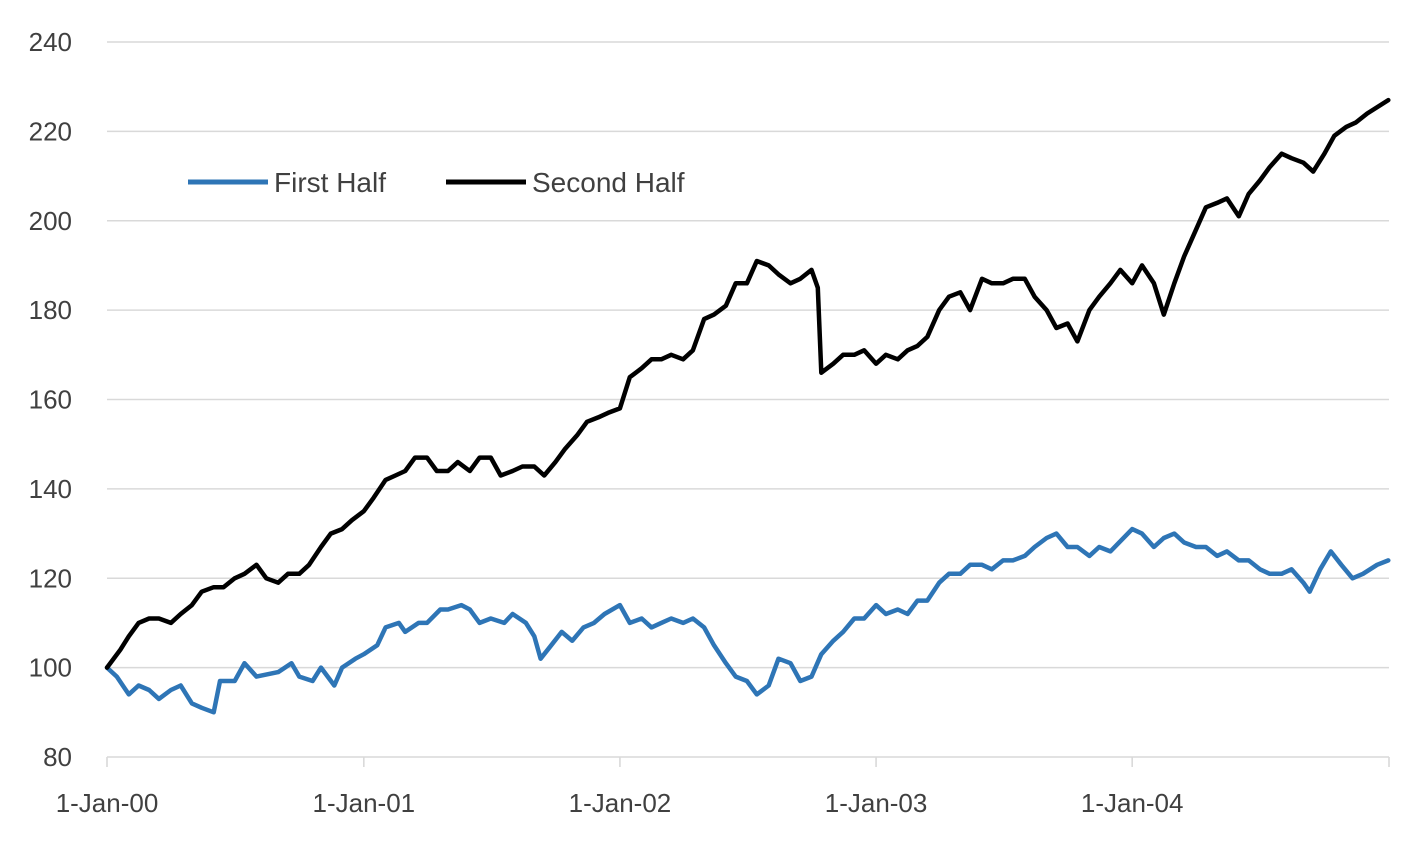 The width and height of the screenshot is (1426, 865). Describe the element at coordinates (1132, 803) in the screenshot. I see `x-tick-label-1-Jan-04: 1-Jan-04` at that location.